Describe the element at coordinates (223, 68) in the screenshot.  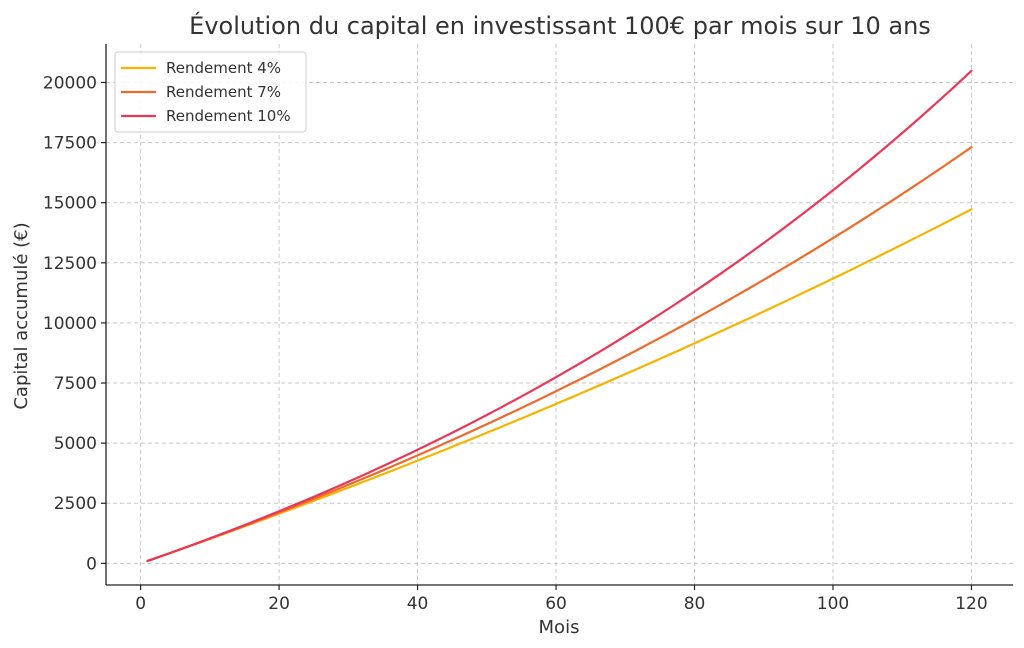
I see `legend-label-4: Rendement 4%` at that location.